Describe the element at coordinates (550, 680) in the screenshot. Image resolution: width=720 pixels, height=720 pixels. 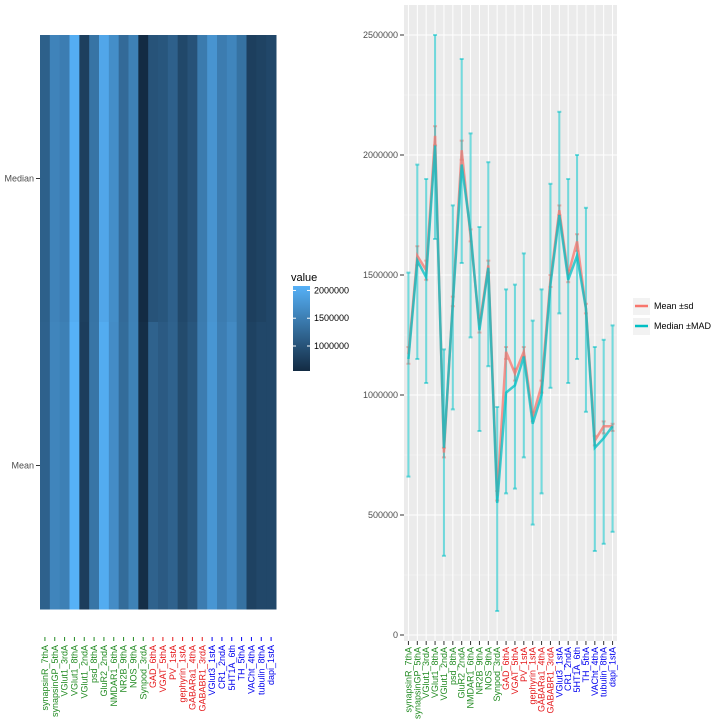
I see `x-axis-tick-label: GABABR1_3rdA` at that location.